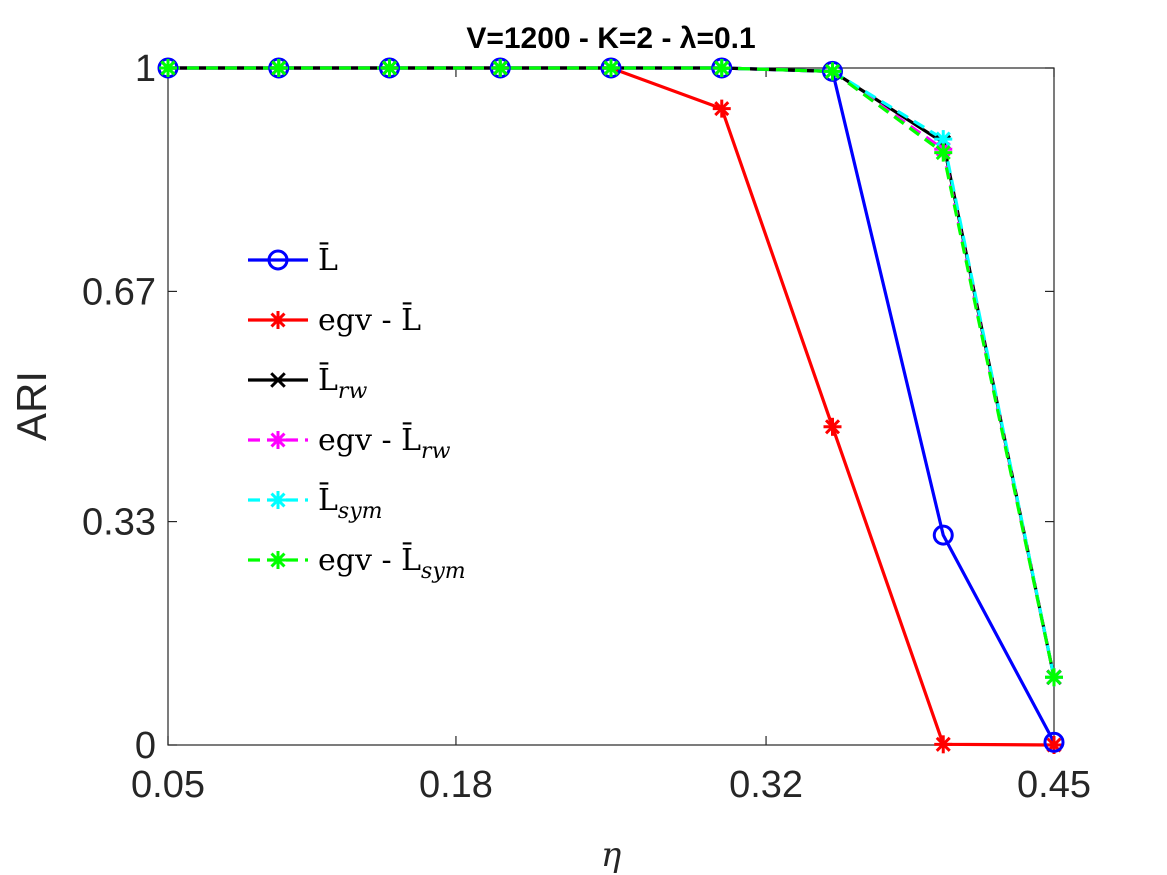 Image resolution: width=1167 pixels, height=875 pixels. I want to click on chart-title: V=1200 - K=2 - λ=0.1, so click(610, 38).